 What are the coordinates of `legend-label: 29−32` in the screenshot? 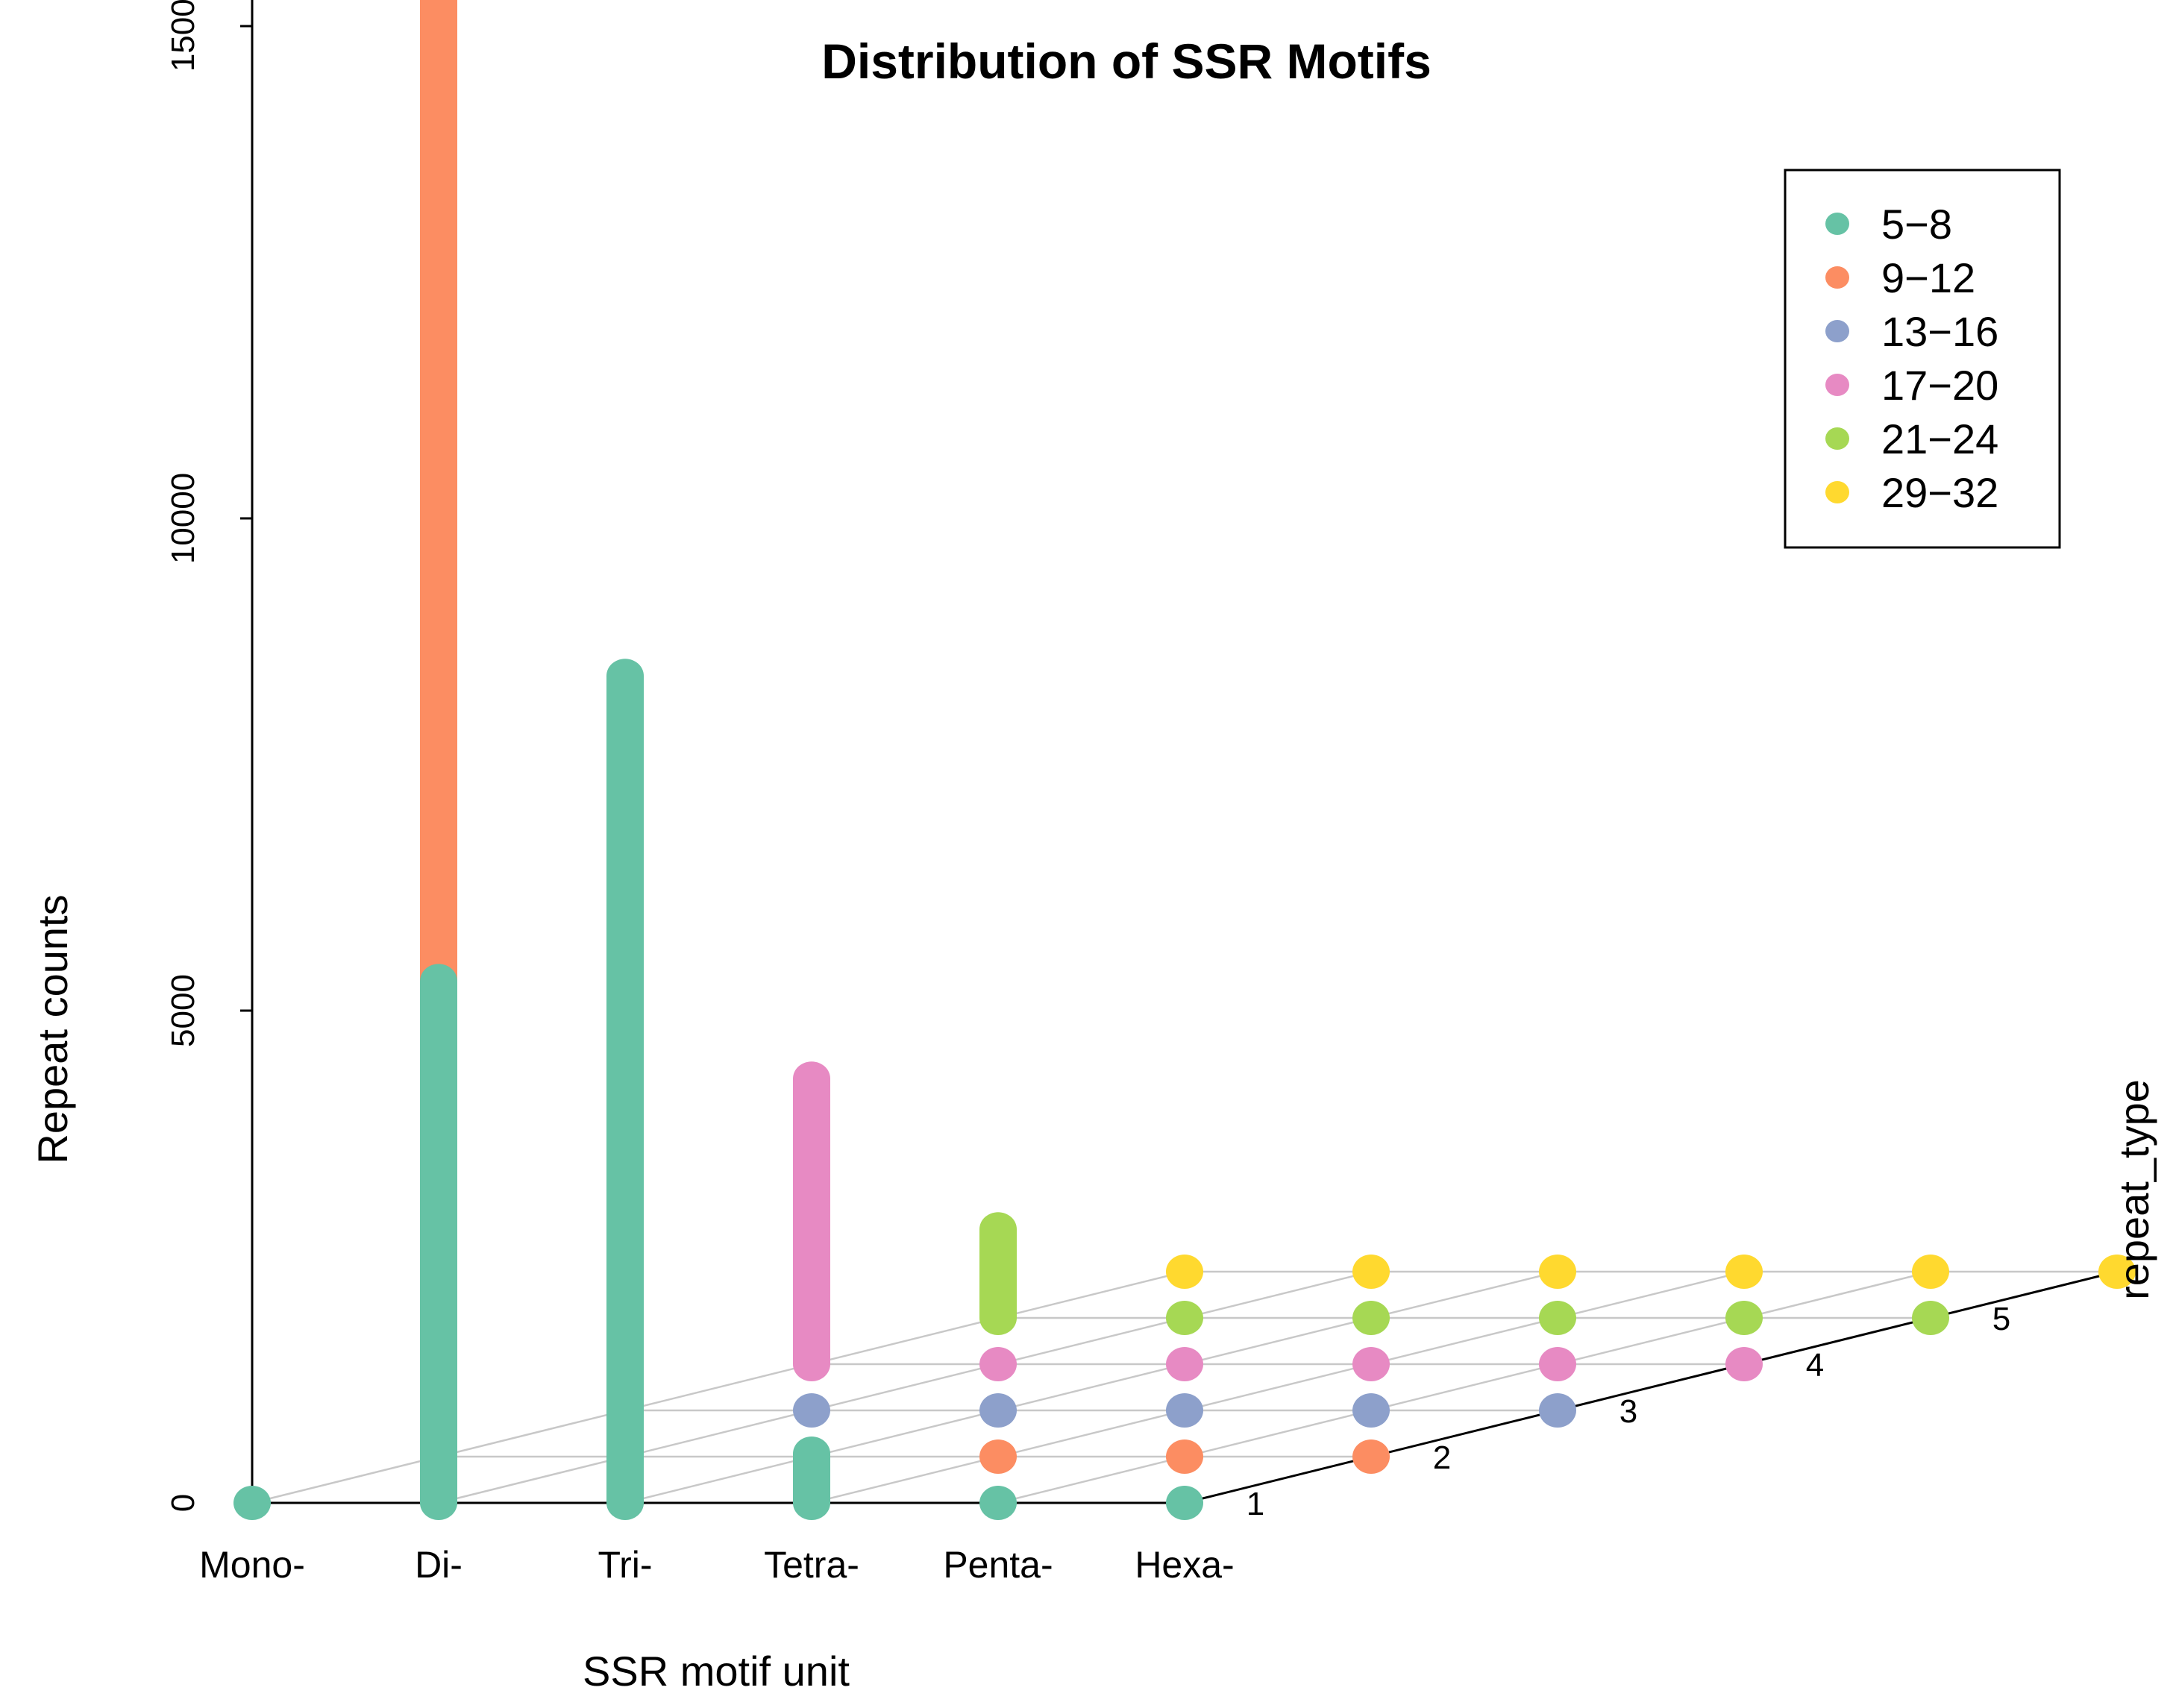 It's located at (1939, 493).